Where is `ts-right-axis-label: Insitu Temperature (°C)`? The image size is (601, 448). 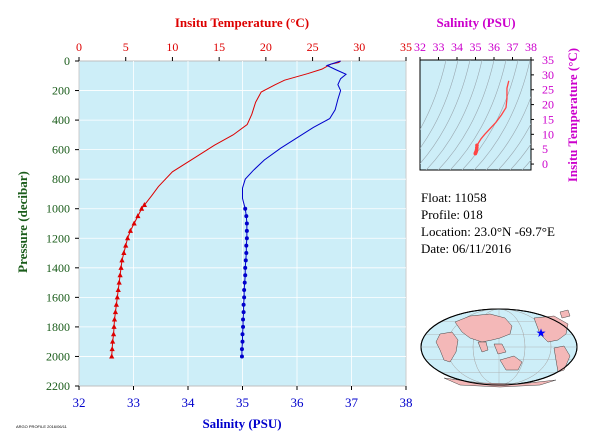
ts-right-axis-label: Insitu Temperature (°C) is located at coordinates (572, 115).